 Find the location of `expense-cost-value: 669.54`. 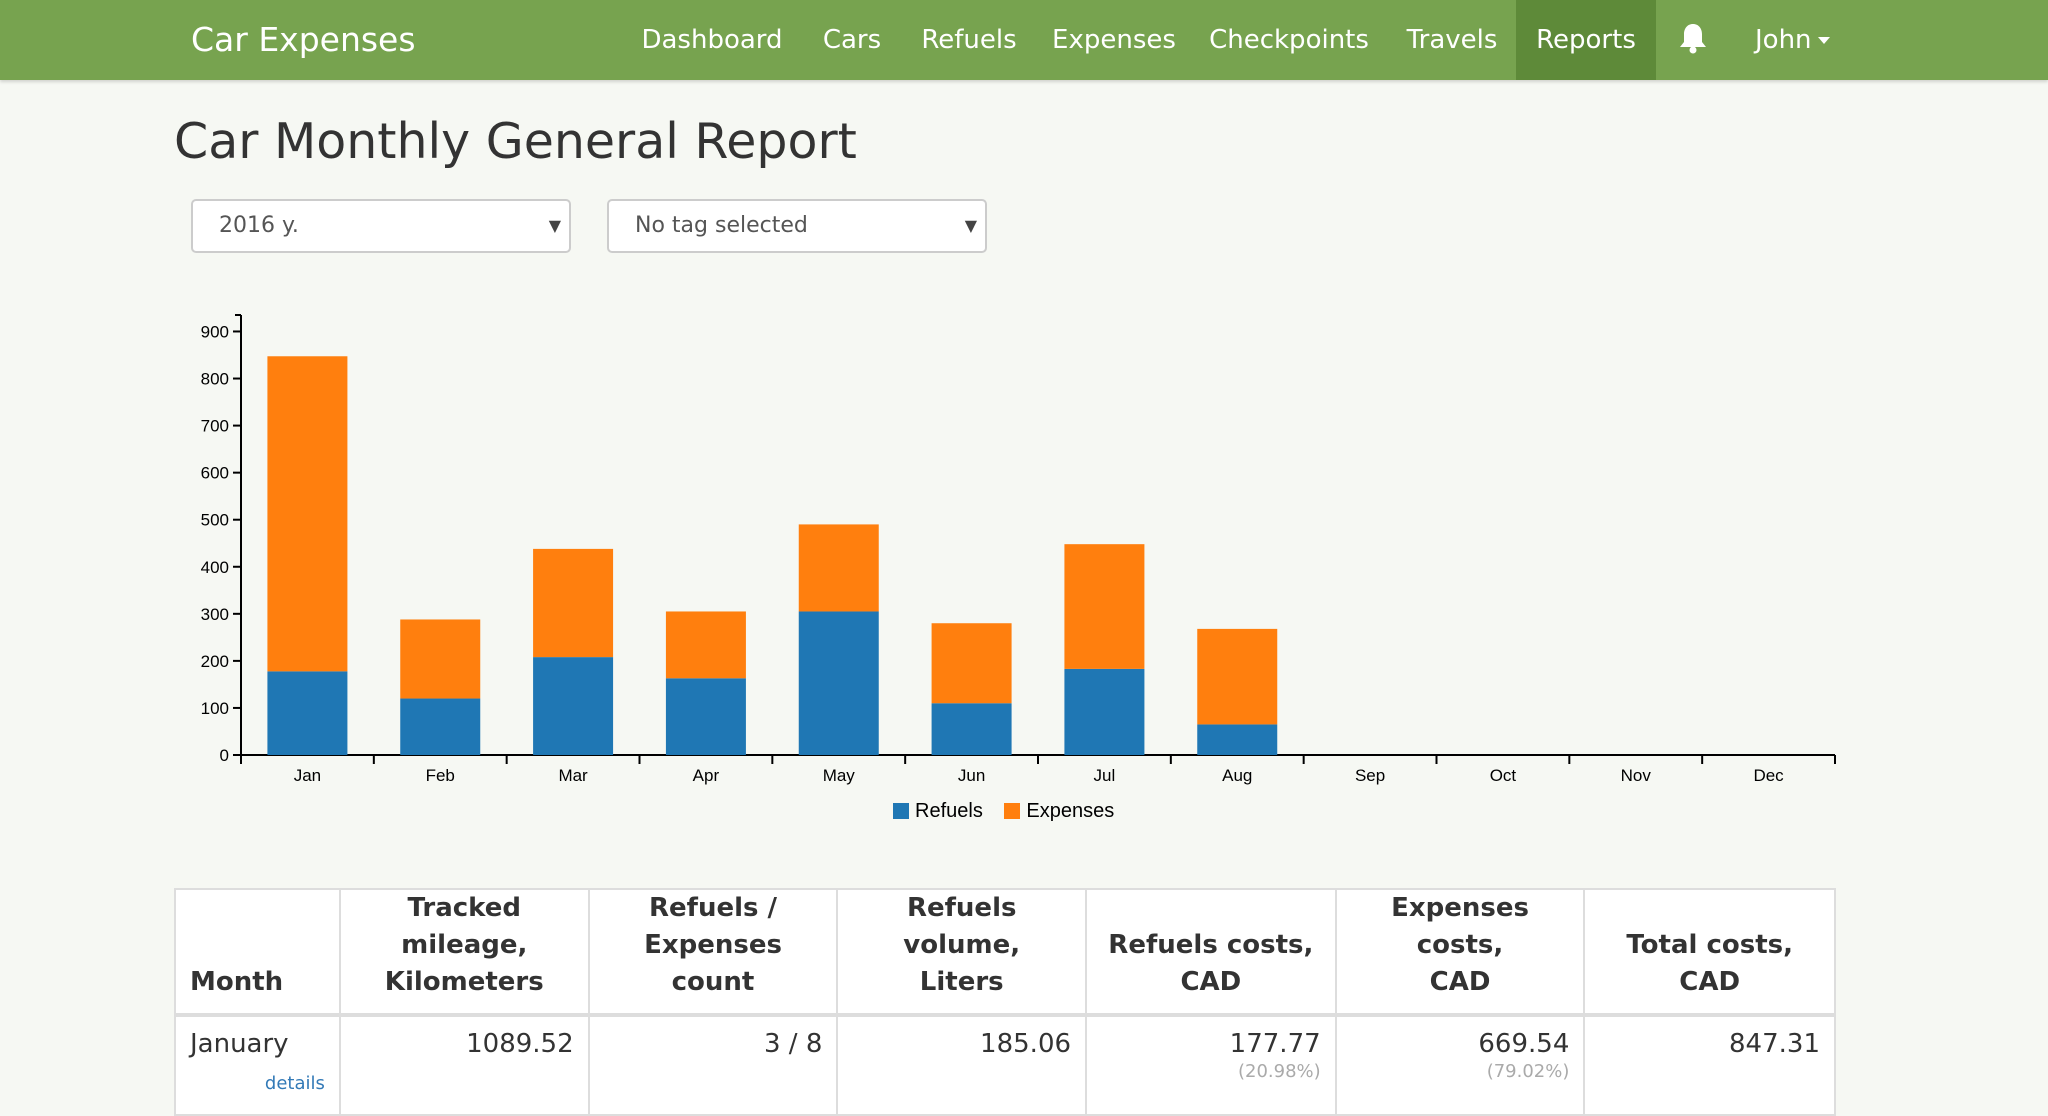

expense-cost-value: 669.54 is located at coordinates (1524, 1044).